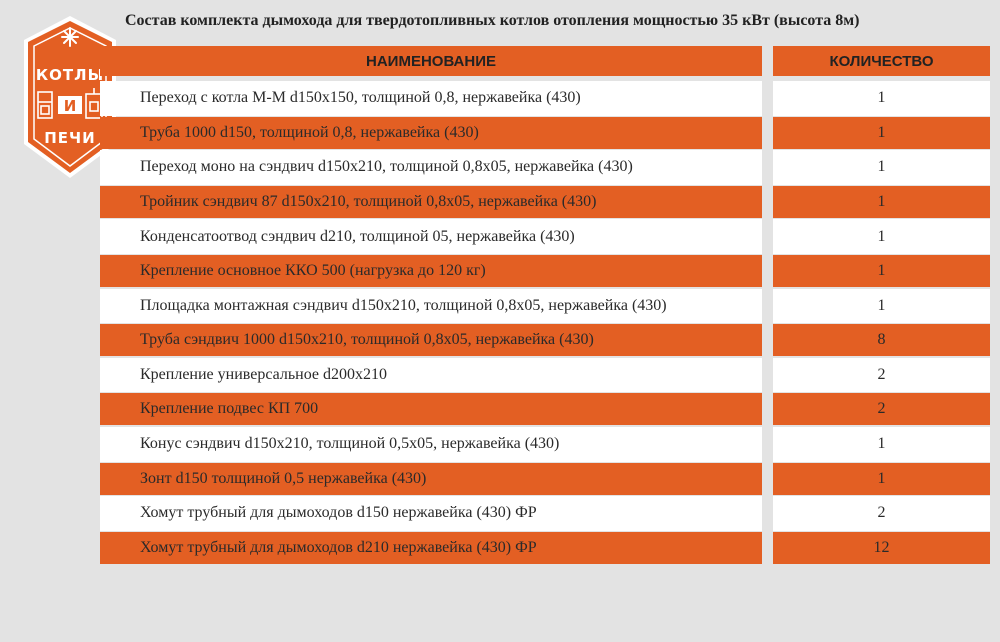 Image resolution: width=1000 pixels, height=642 pixels. Describe the element at coordinates (881, 61) in the screenshot. I see `header-qty: КОЛИЧЕСТВО` at that location.